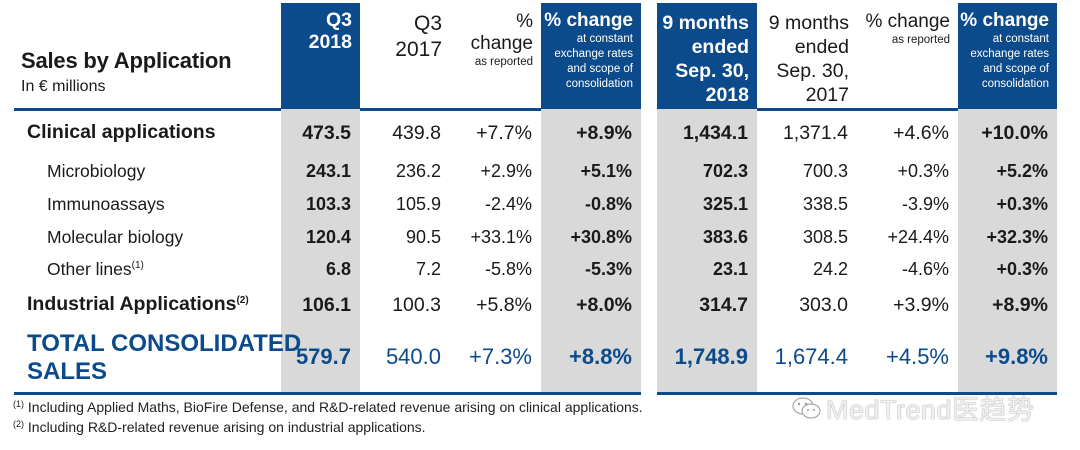 Image resolution: width=1080 pixels, height=450 pixels. Describe the element at coordinates (416, 305) in the screenshot. I see `cell-q3-2017: 100.3` at that location.